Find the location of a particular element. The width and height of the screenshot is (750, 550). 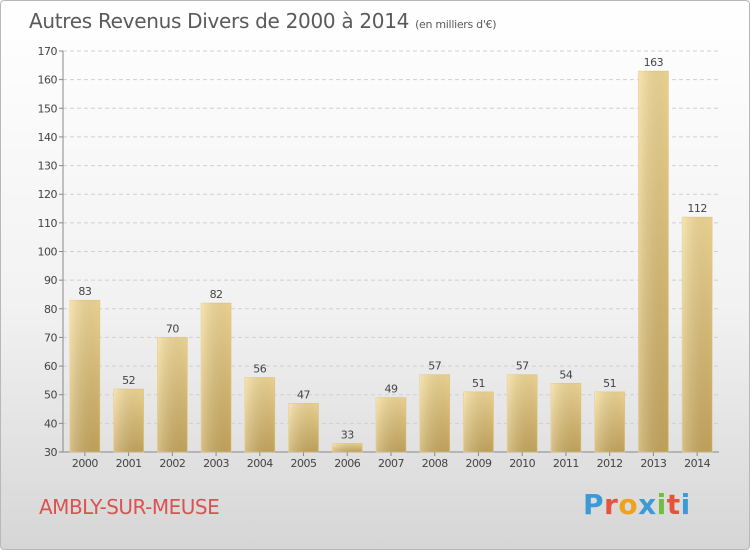

x-tick-label: 2005 is located at coordinates (304, 463).